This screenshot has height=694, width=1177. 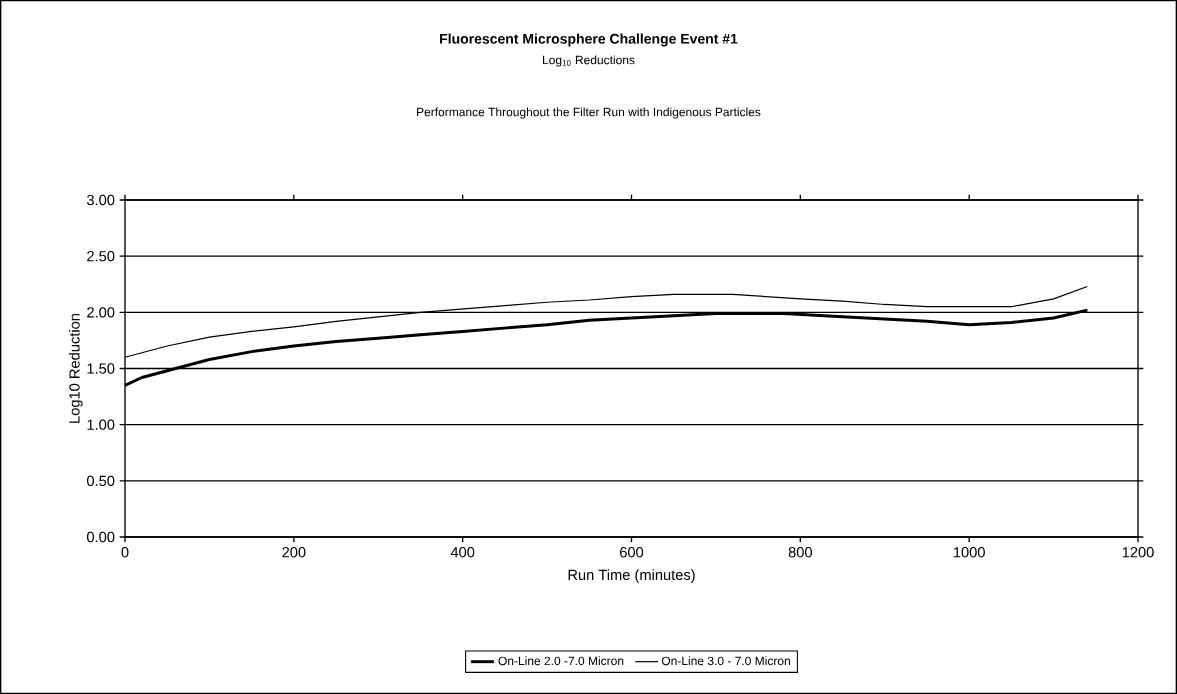 I want to click on x-tick-label: 800, so click(x=800, y=552).